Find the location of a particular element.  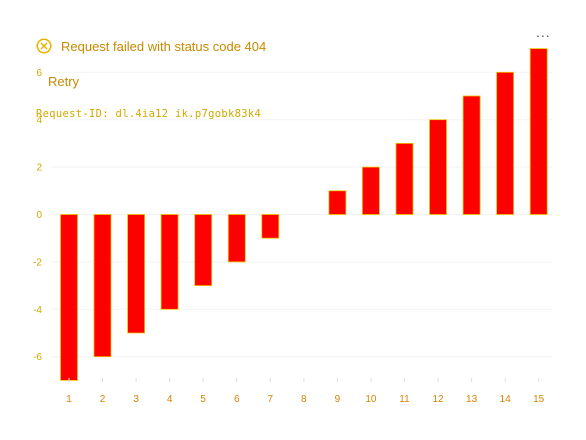

x-tick-label: 7 is located at coordinates (271, 399).